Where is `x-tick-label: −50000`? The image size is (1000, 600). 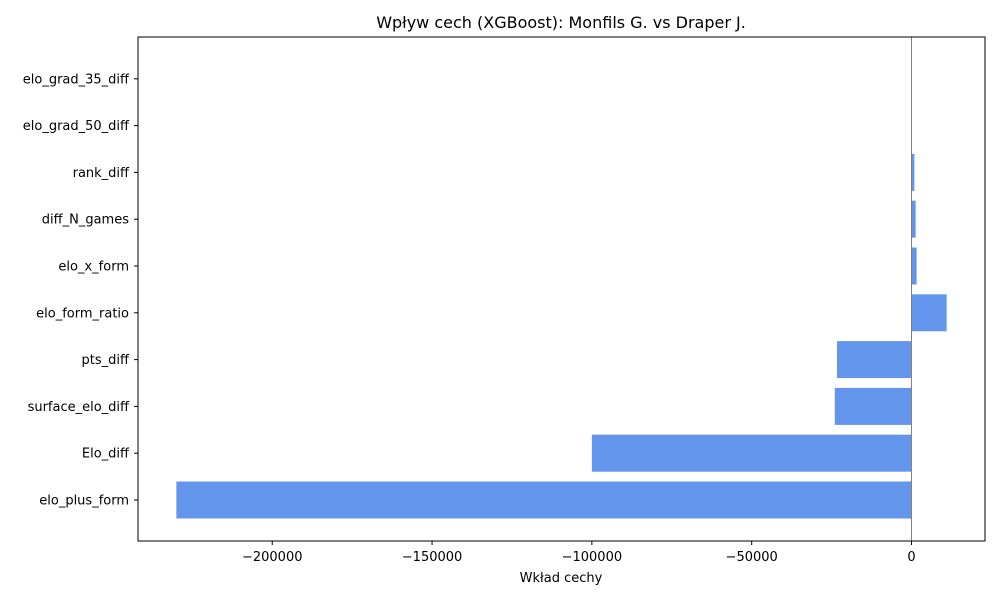
x-tick-label: −50000 is located at coordinates (752, 557).